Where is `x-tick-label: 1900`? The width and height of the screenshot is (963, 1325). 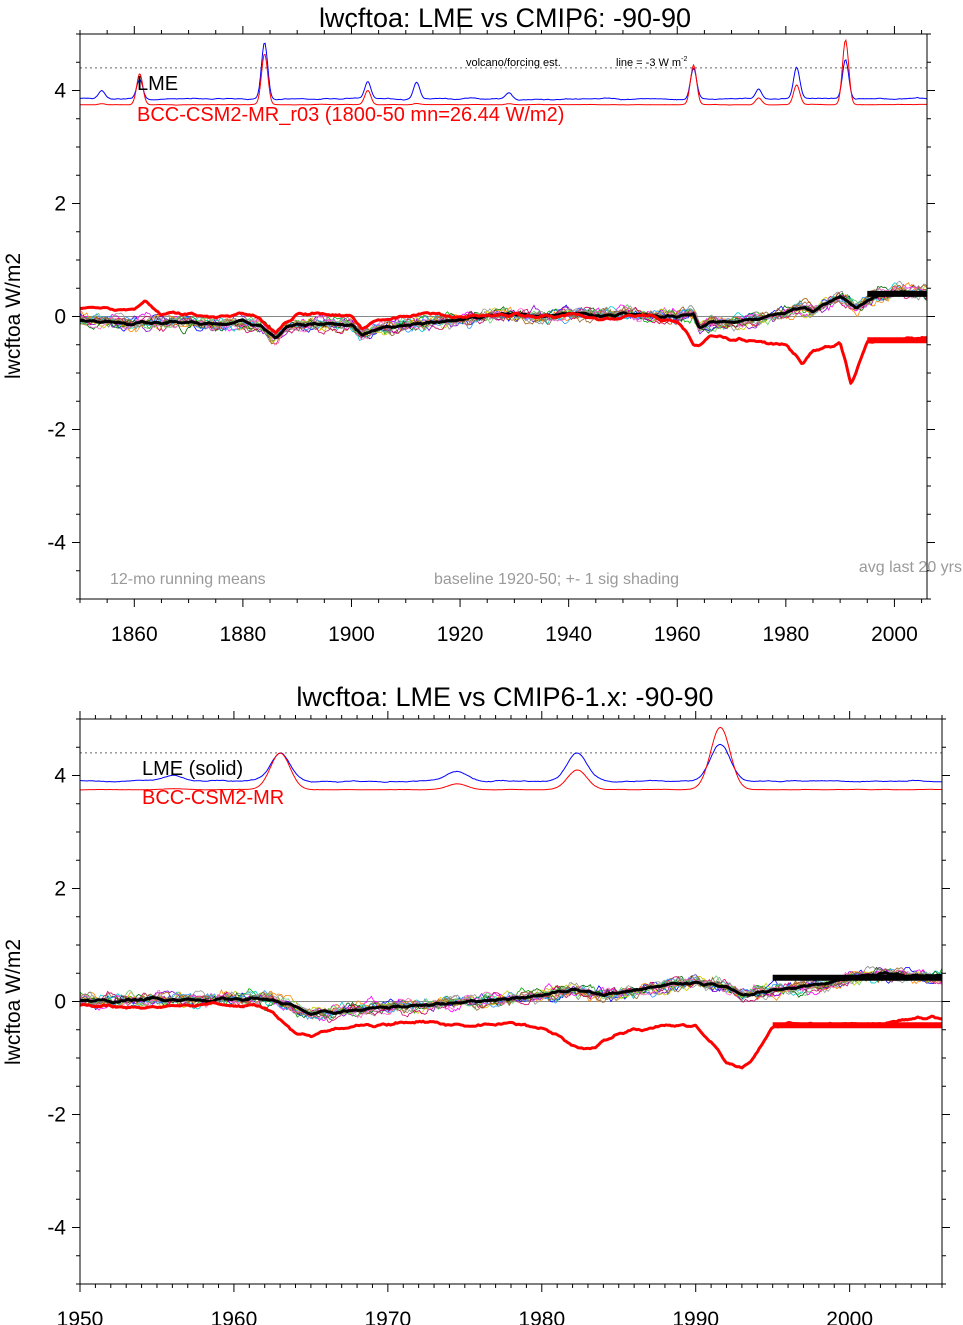 x-tick-label: 1900 is located at coordinates (351, 634).